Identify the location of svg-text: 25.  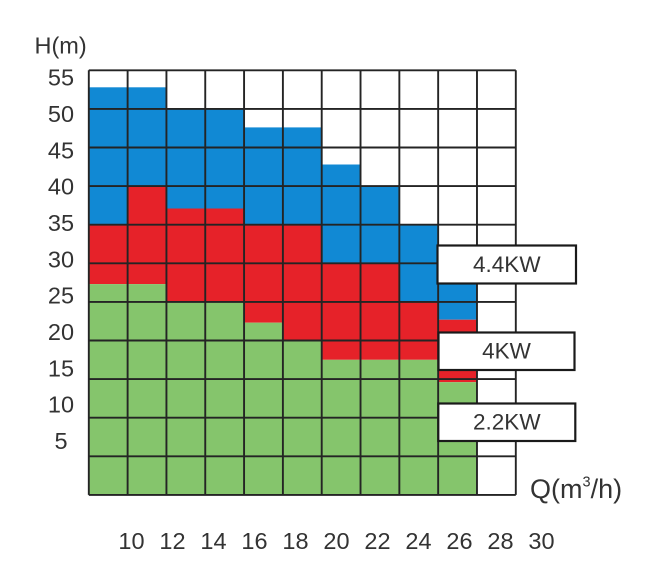
(61, 296).